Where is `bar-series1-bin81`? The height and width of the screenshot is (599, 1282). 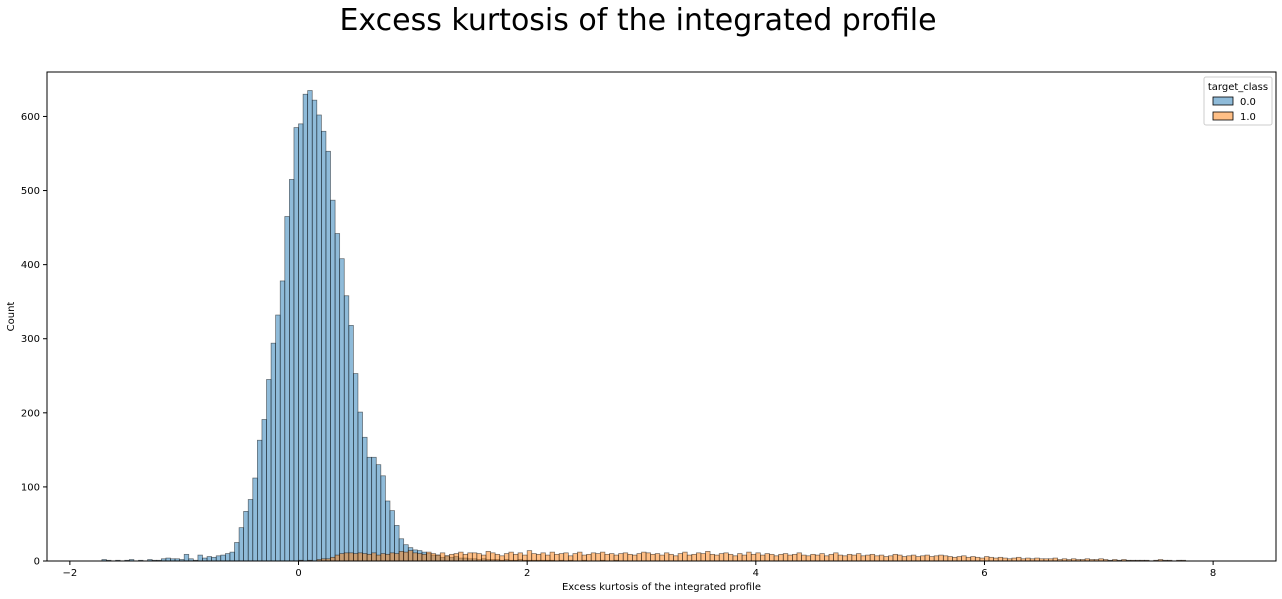 bar-series1-bin81 is located at coordinates (671, 557).